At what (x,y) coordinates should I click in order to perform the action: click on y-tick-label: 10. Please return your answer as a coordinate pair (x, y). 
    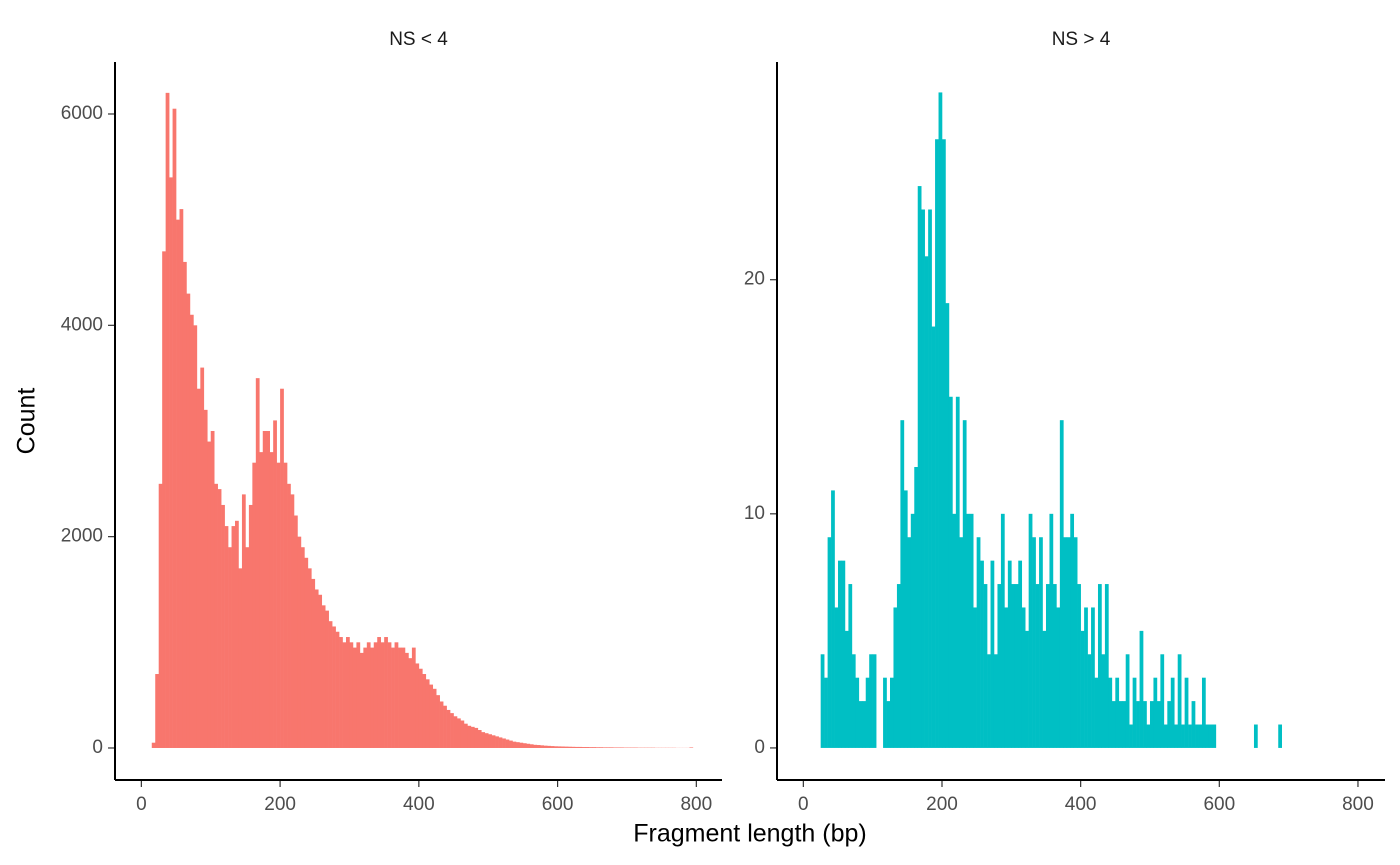
    Looking at the image, I should click on (754, 513).